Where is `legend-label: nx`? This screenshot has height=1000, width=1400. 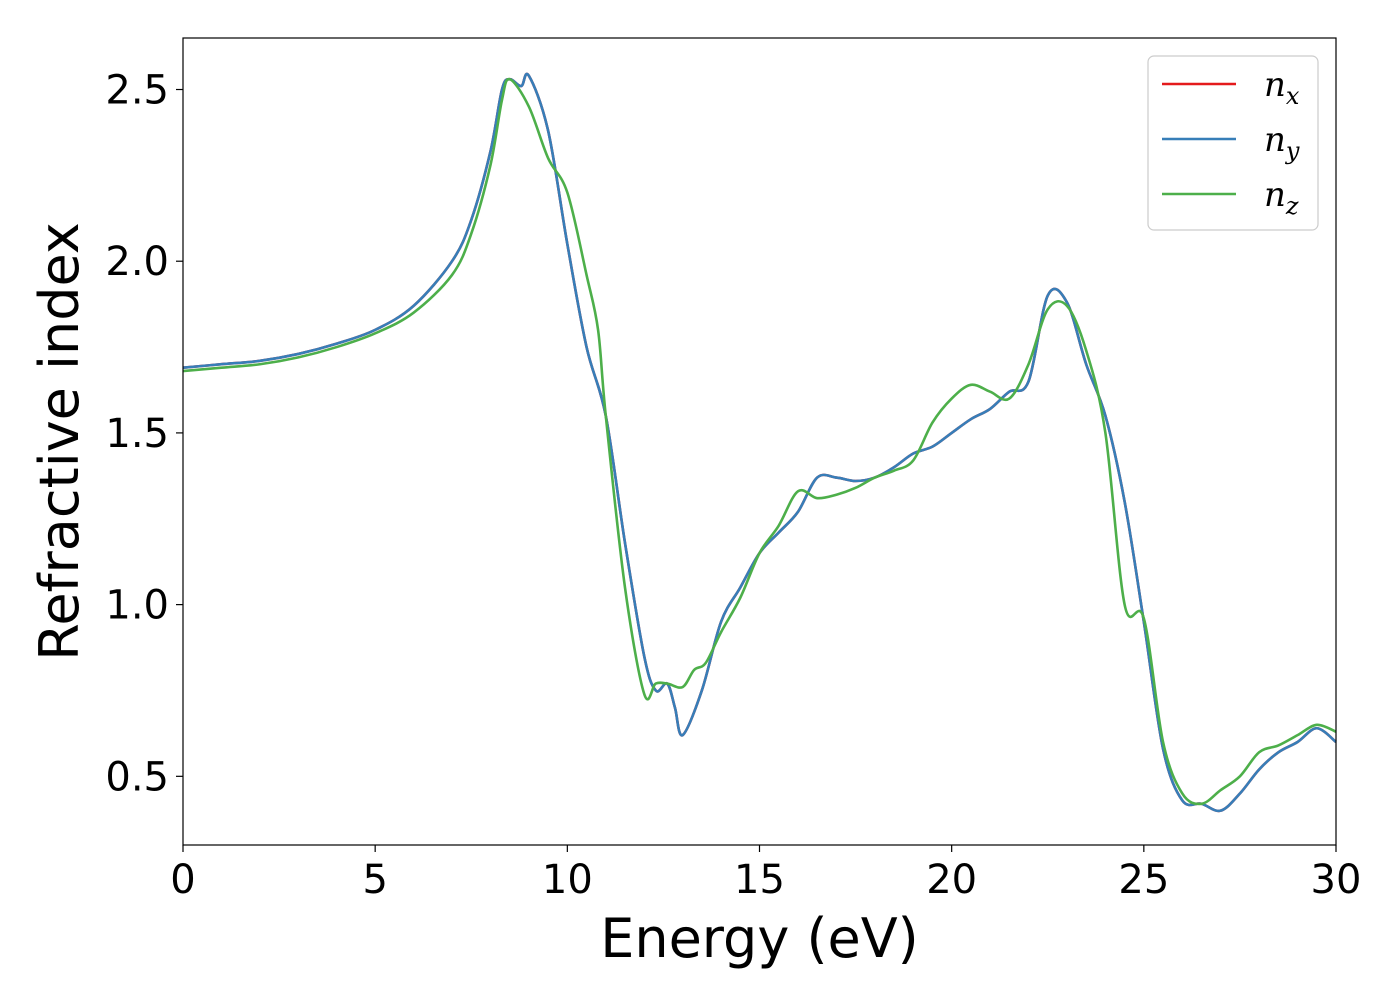 legend-label: nx is located at coordinates (1282, 87).